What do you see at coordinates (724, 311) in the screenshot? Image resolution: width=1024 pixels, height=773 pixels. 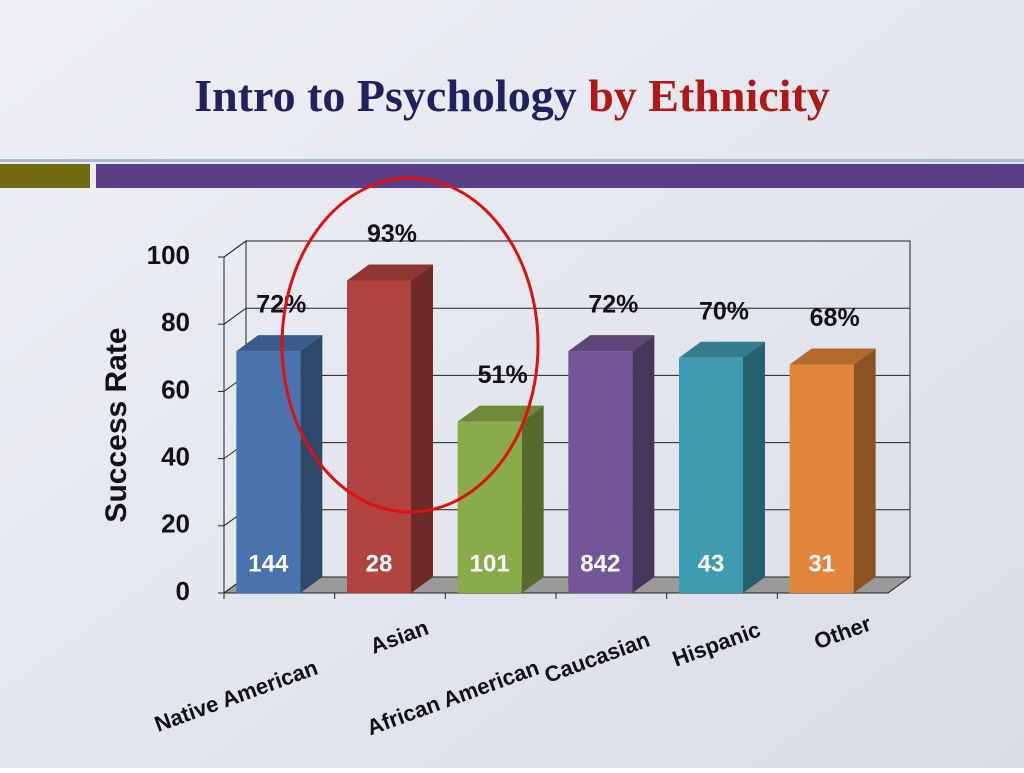 I see `value-label: 70%` at bounding box center [724, 311].